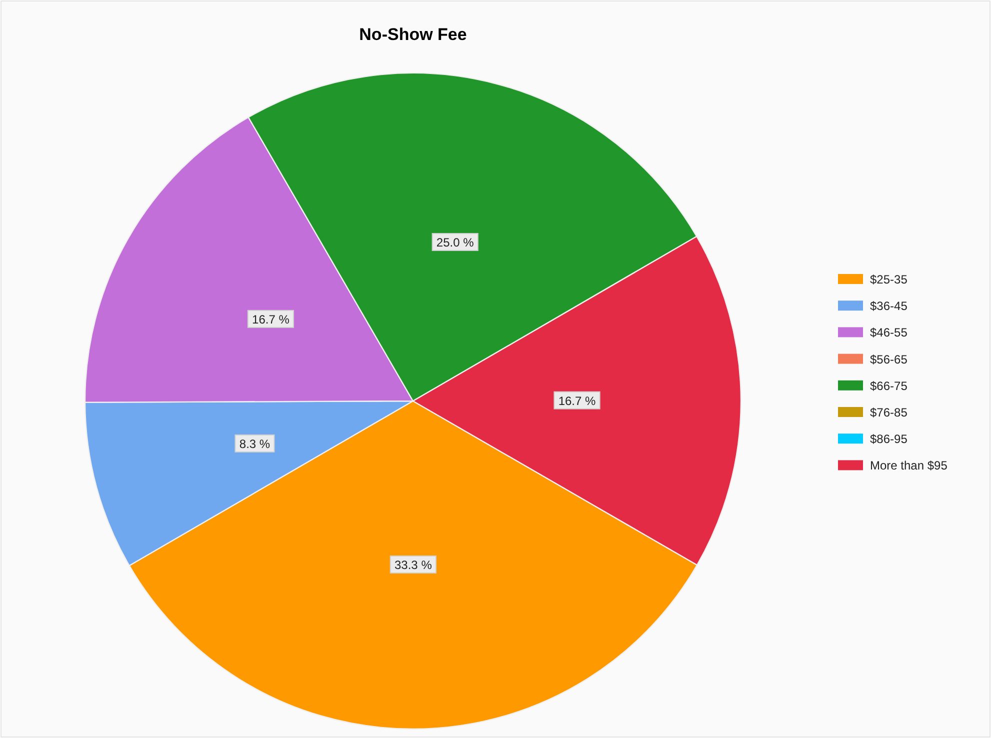  What do you see at coordinates (889, 333) in the screenshot?
I see `legend-label: $46-55` at bounding box center [889, 333].